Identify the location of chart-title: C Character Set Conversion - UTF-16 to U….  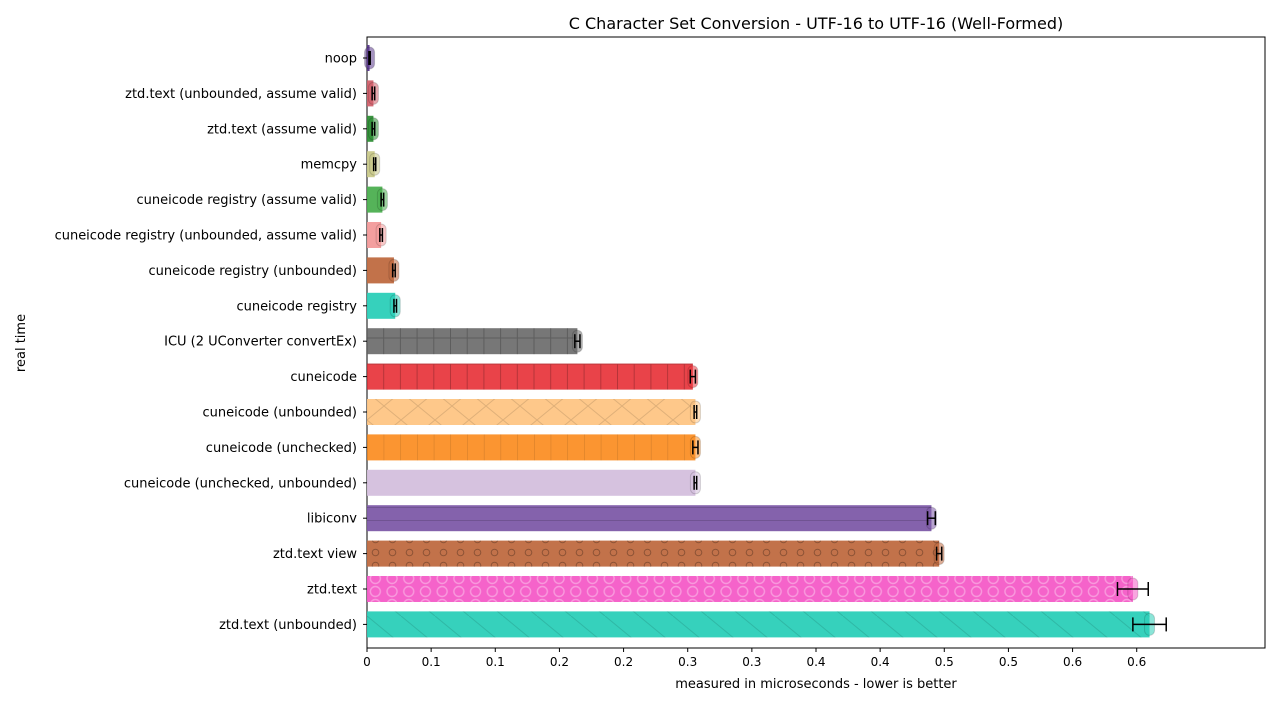
(816, 23).